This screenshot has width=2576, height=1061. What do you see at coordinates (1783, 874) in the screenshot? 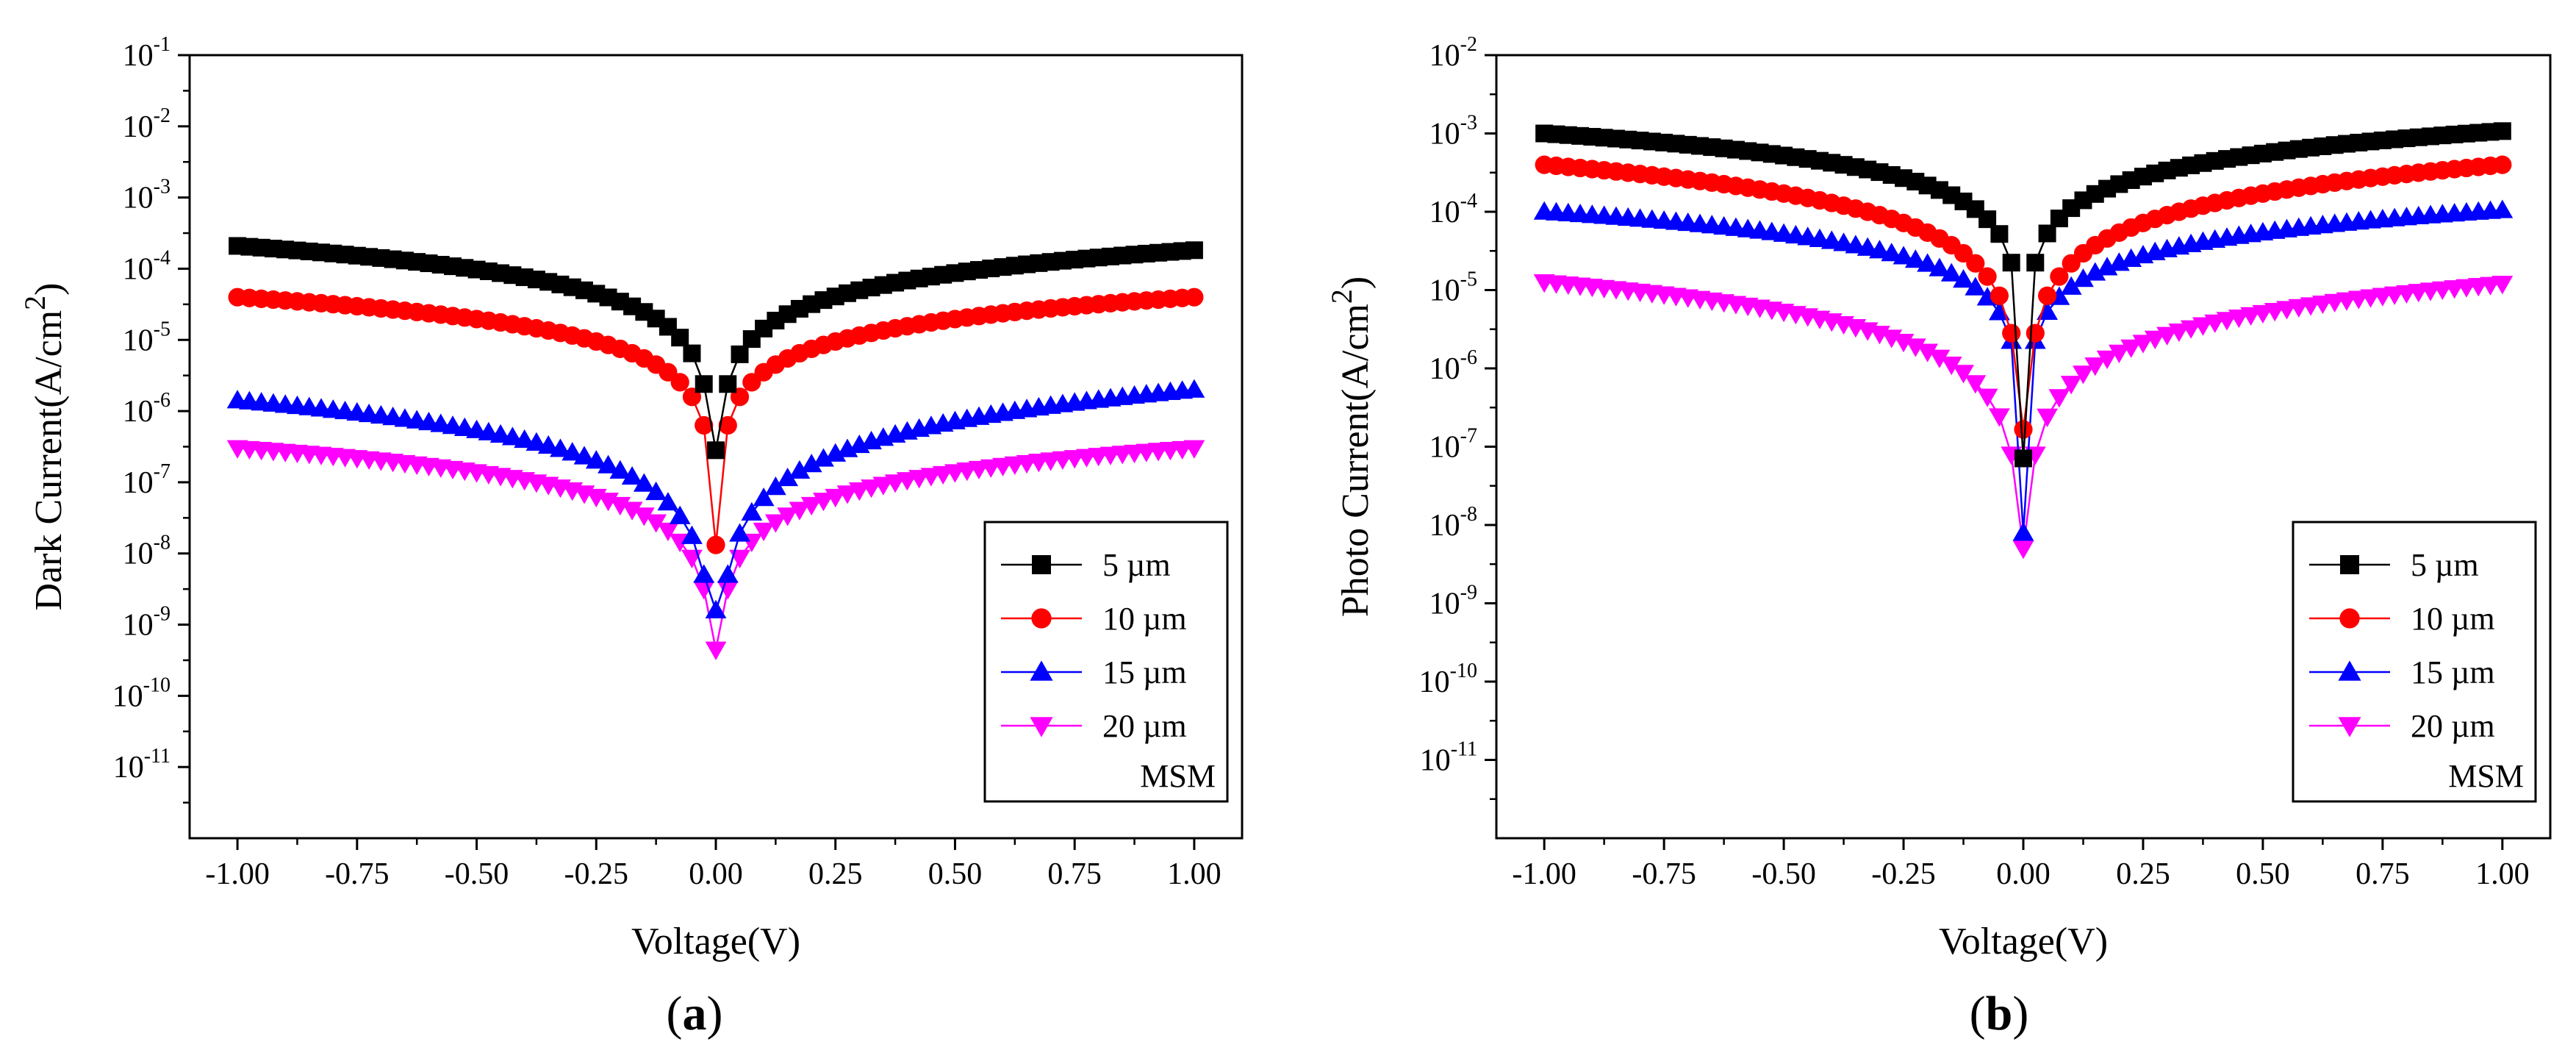
I see `x-tick-label: -0.50` at bounding box center [1783, 874].